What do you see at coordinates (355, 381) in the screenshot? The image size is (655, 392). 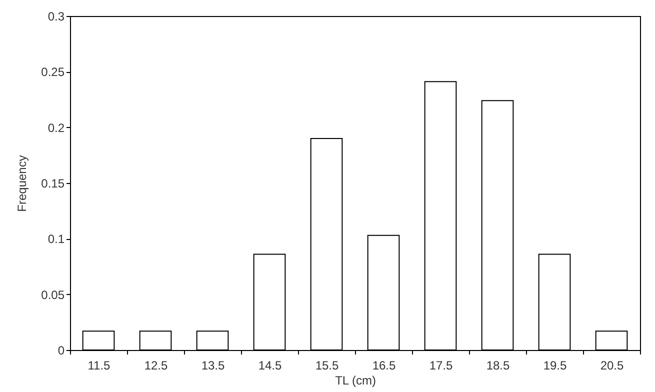 I see `x-axis-title: TL (cm)` at bounding box center [355, 381].